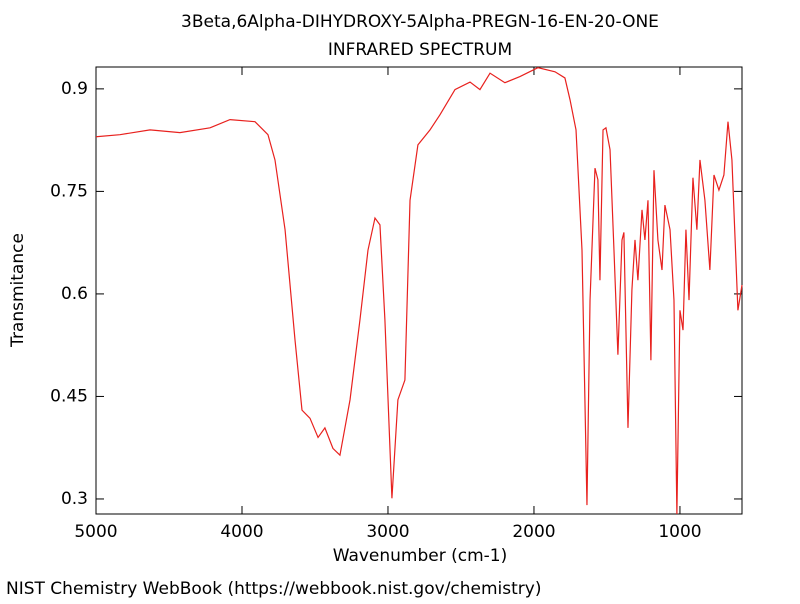  I want to click on x-tick-label: 5000, so click(95, 532).